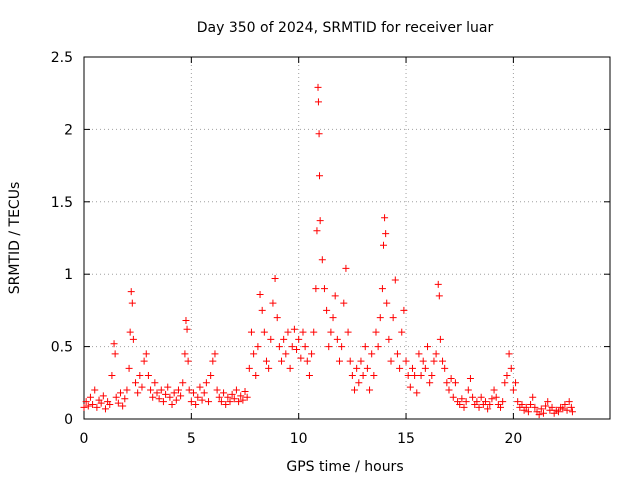 The height and width of the screenshot is (480, 640). Describe the element at coordinates (299, 439) in the screenshot. I see `x-tick-label: 10` at that location.